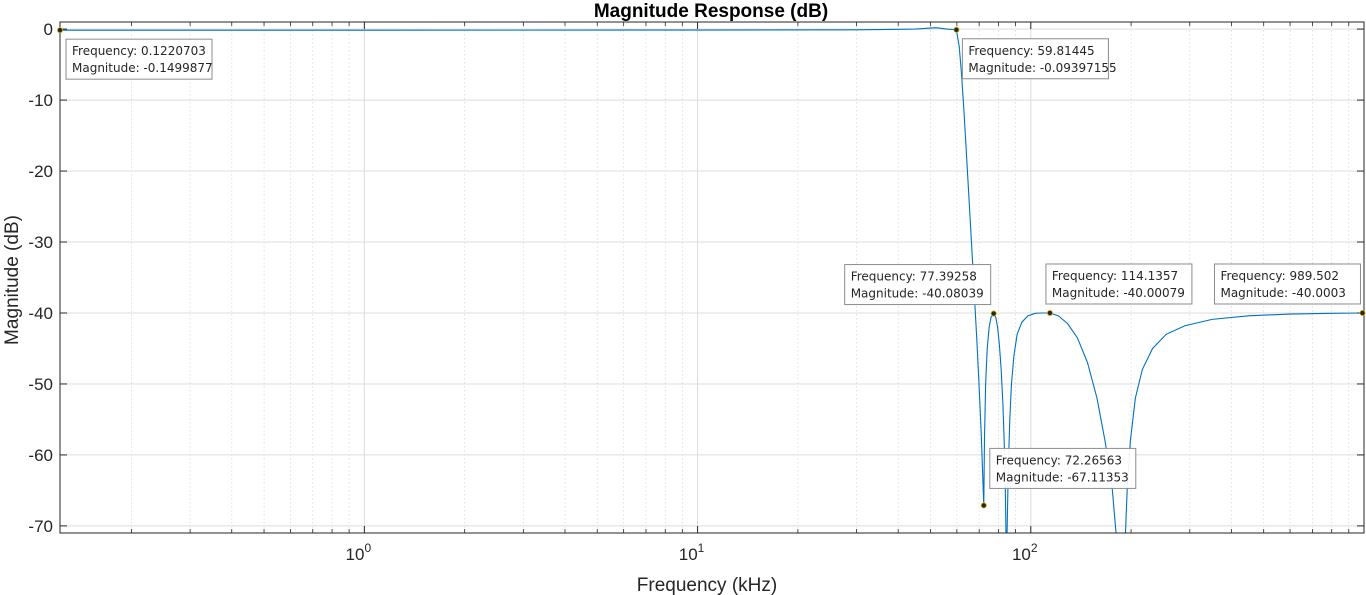 This screenshot has height=595, width=1366. I want to click on x-tick-labels: 10⁰ 10¹ 10², so click(692, 552).